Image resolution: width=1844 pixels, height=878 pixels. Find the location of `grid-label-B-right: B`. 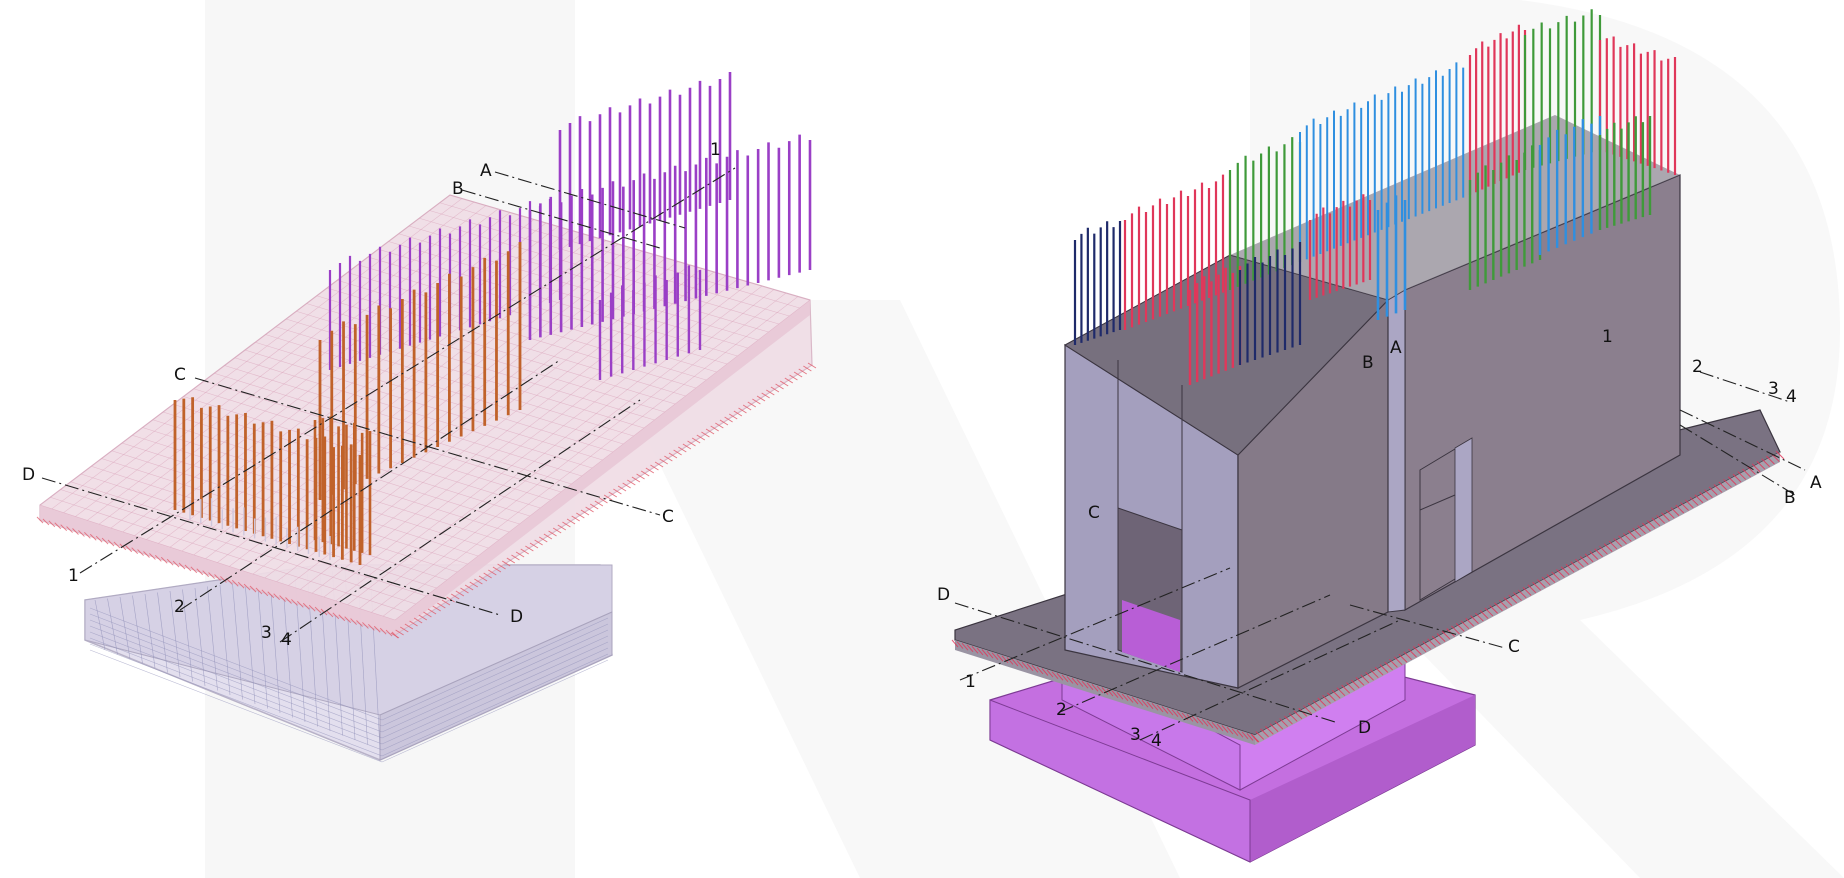

grid-label-B-right: B is located at coordinates (1790, 498).